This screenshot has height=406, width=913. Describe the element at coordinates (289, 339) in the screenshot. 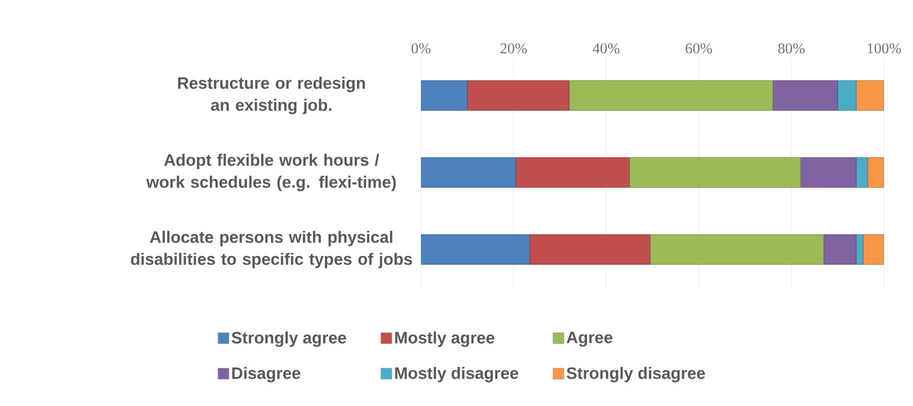

I see `legend-label: Strongly agree` at that location.